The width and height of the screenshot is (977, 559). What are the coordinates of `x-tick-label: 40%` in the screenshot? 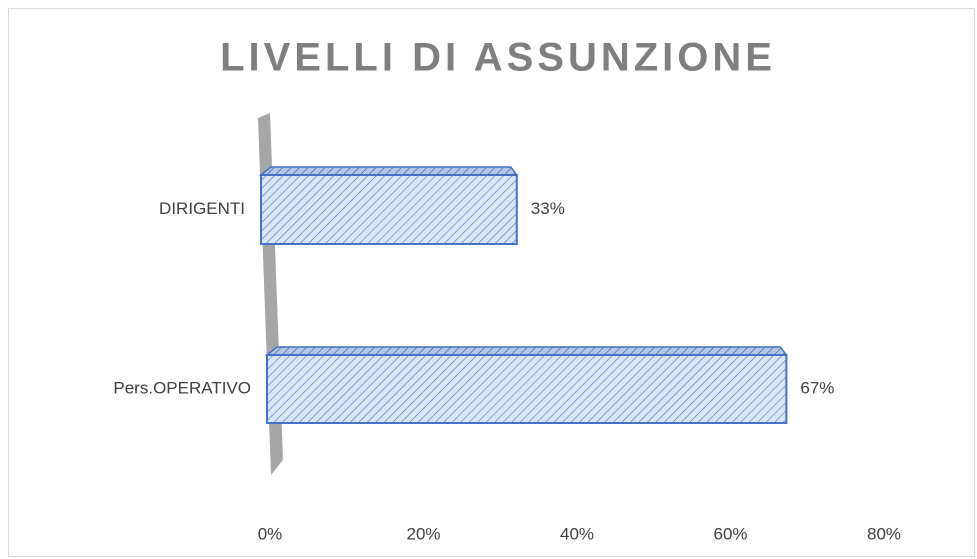 It's located at (577, 533).